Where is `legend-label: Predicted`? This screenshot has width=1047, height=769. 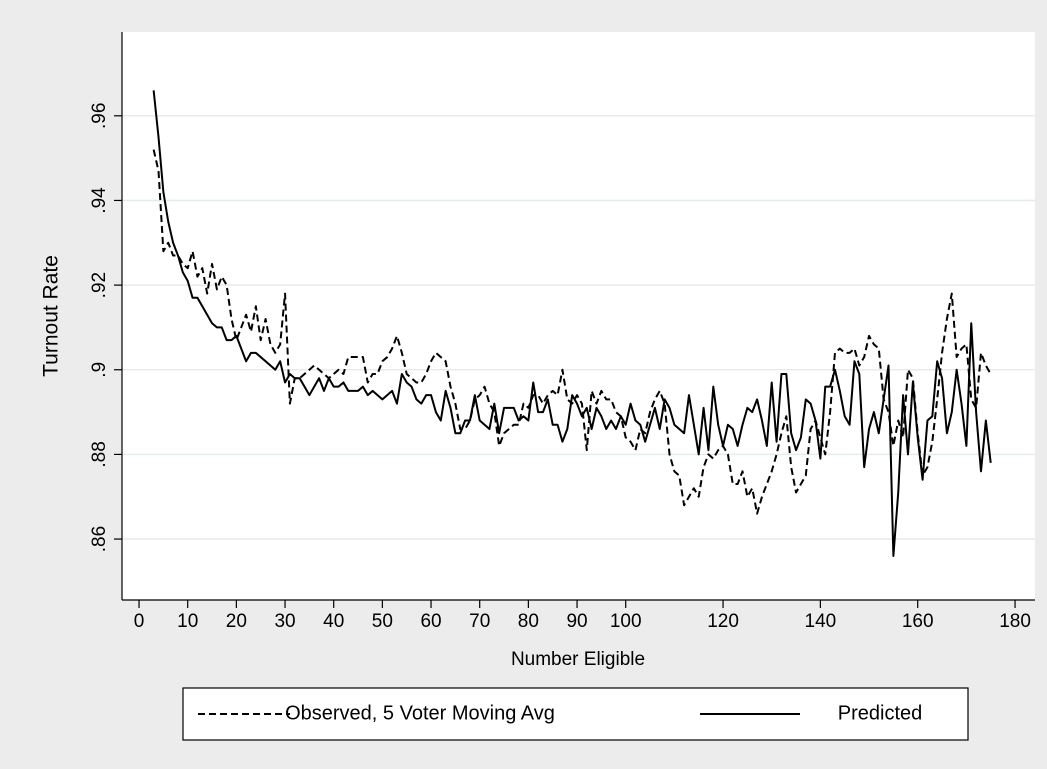
legend-label: Predicted is located at coordinates (880, 713).